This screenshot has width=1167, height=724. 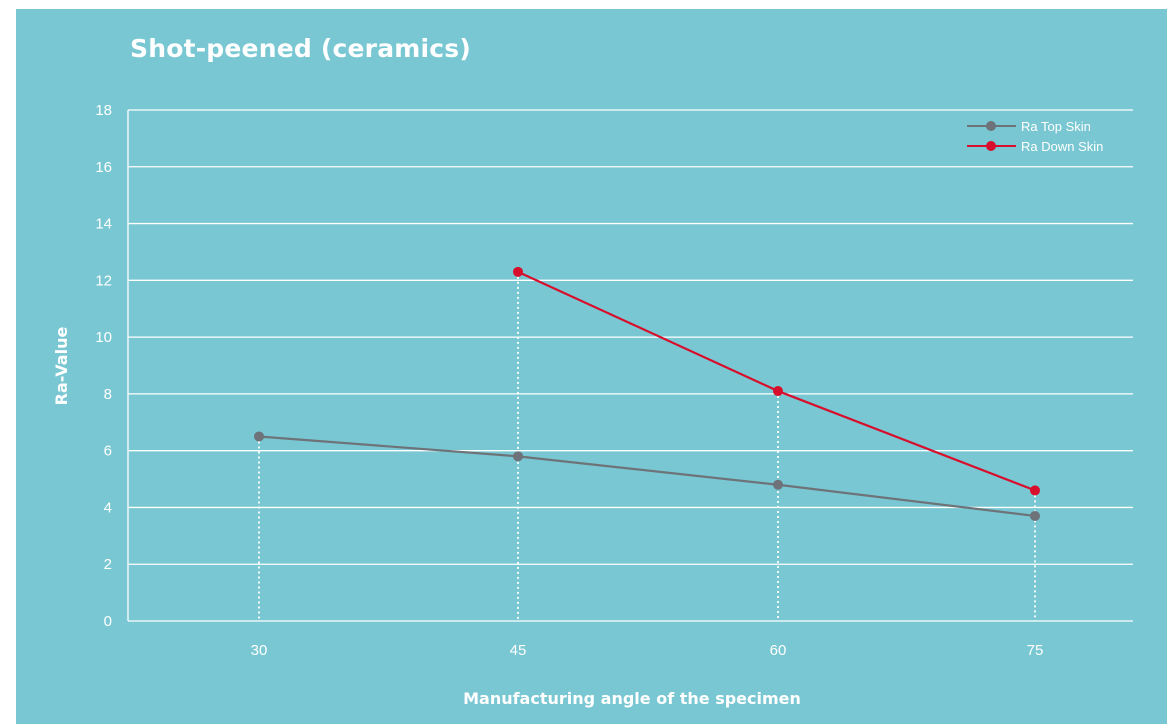 I want to click on legend-label: Ra Down Skin, so click(x=1062, y=146).